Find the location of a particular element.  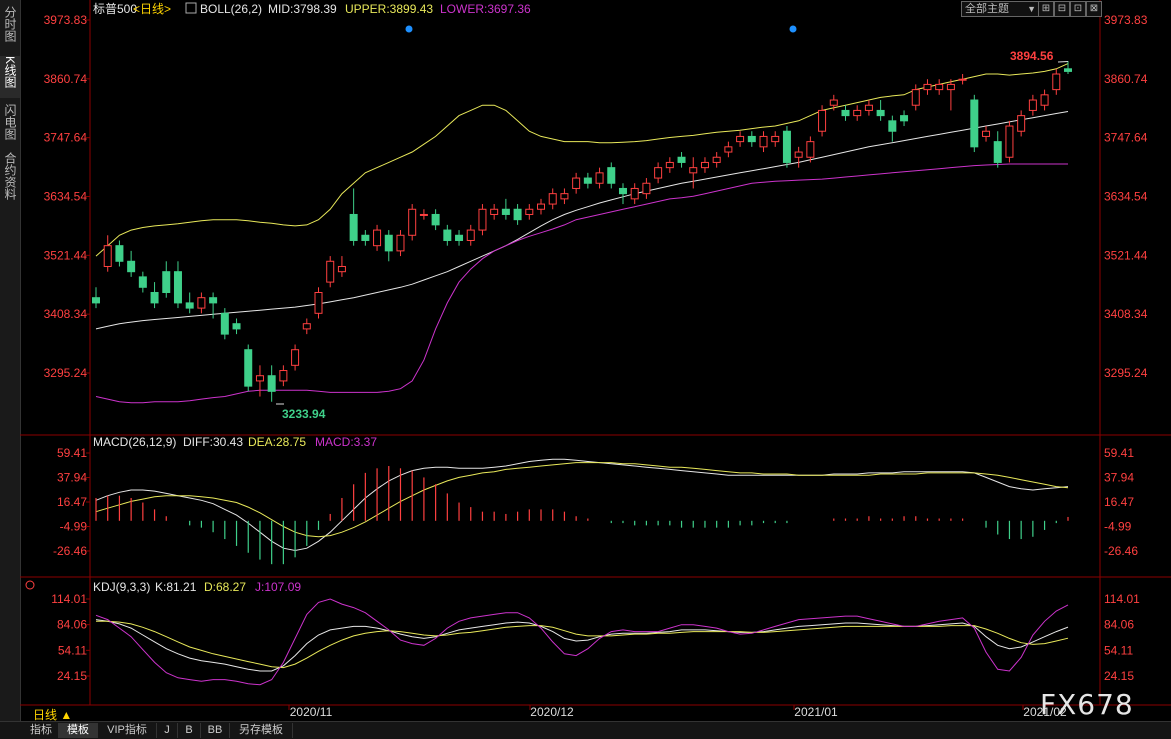

kdj-k-line is located at coordinates (582, 645).